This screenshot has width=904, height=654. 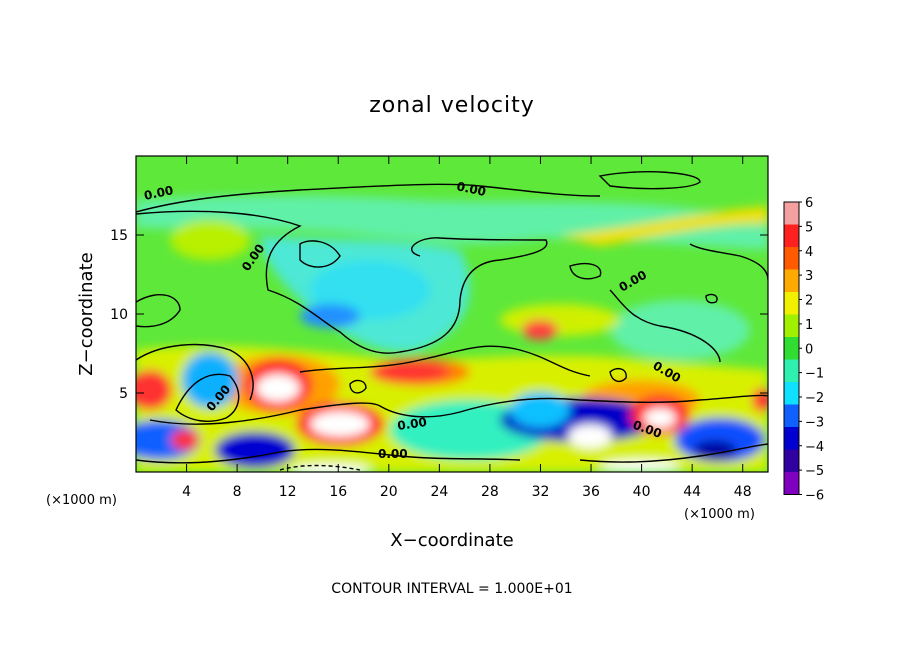 What do you see at coordinates (439, 492) in the screenshot?
I see `x-tick-label: 24` at bounding box center [439, 492].